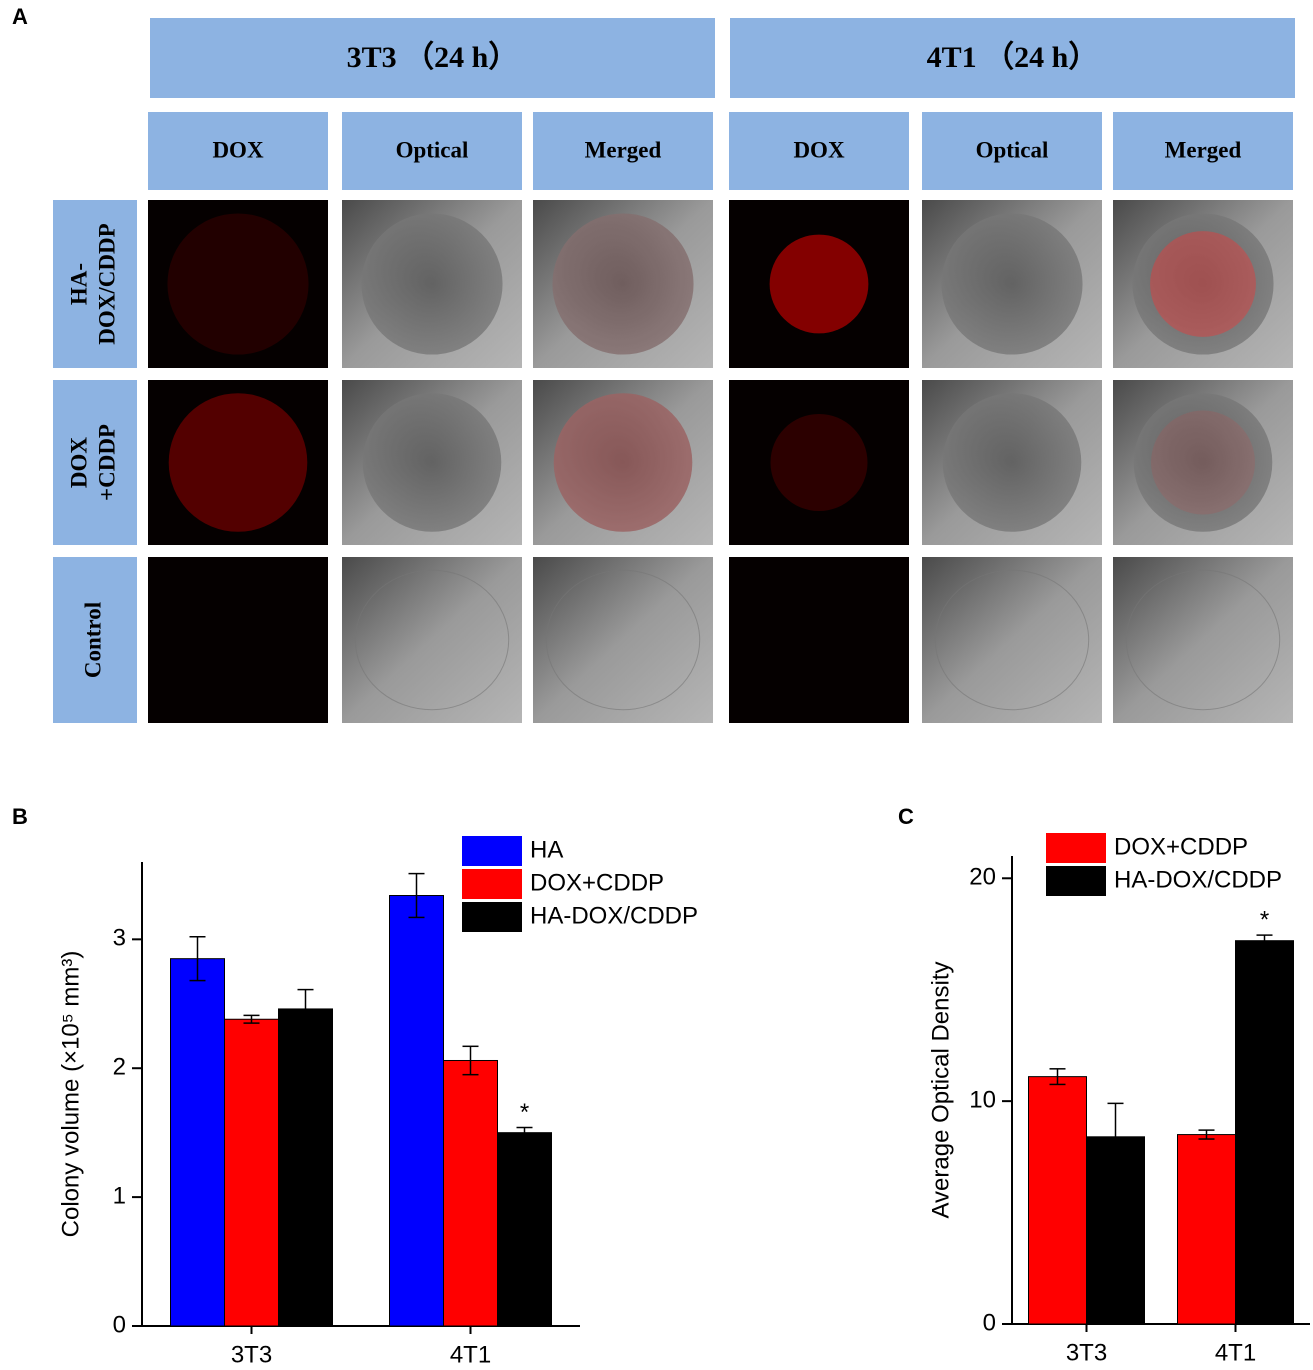  What do you see at coordinates (78, 284) in the screenshot?
I see `row-label: HA-` at bounding box center [78, 284].